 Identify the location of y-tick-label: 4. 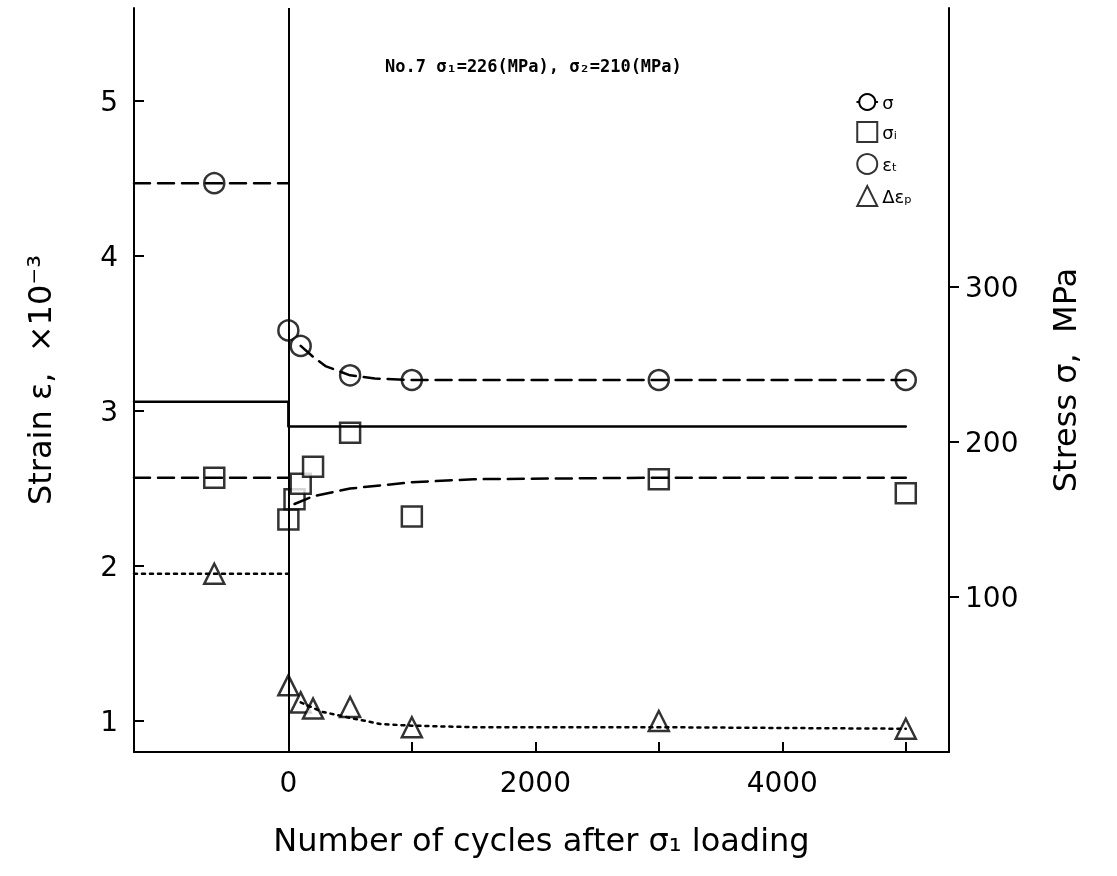
(109, 256).